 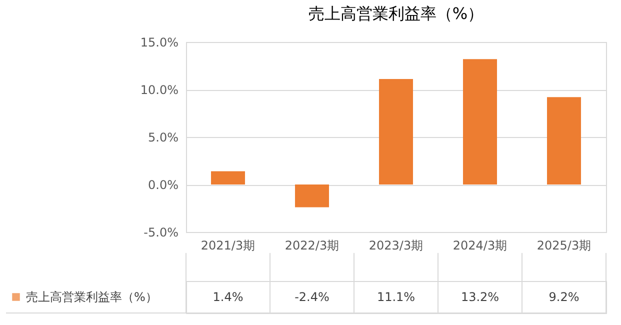 I want to click on data-label: 13.2%, so click(x=480, y=297).